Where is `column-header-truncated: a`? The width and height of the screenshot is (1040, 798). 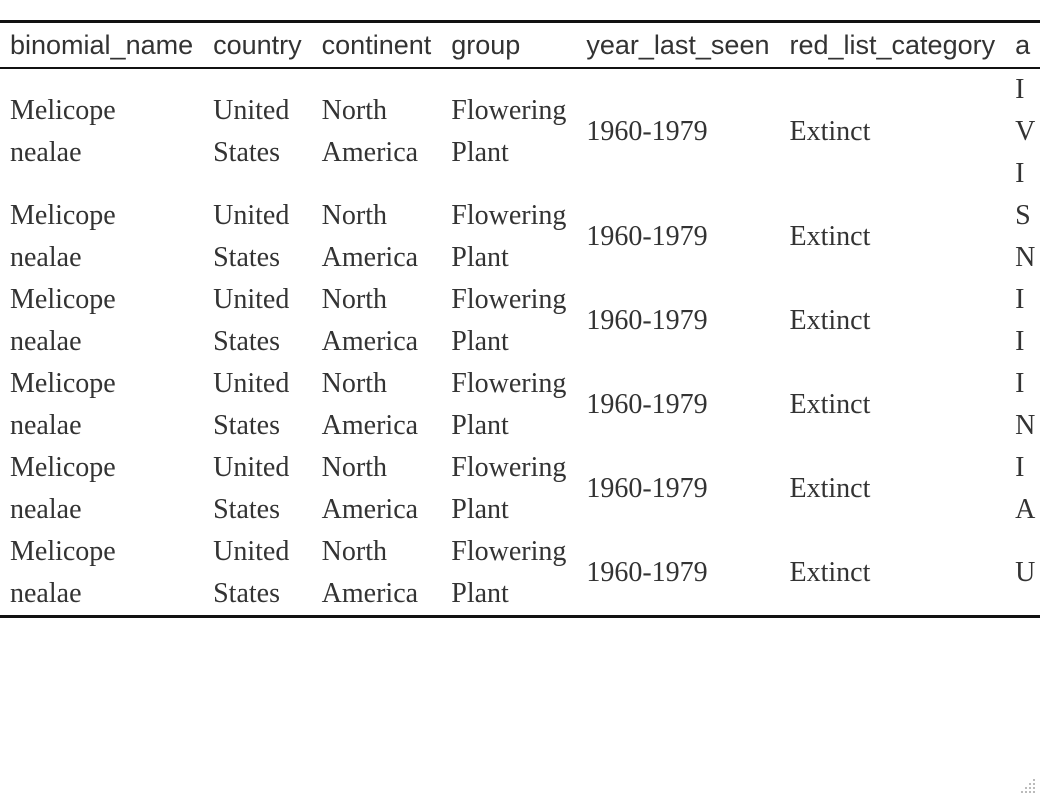
column-header-truncated: a is located at coordinates (1022, 45).